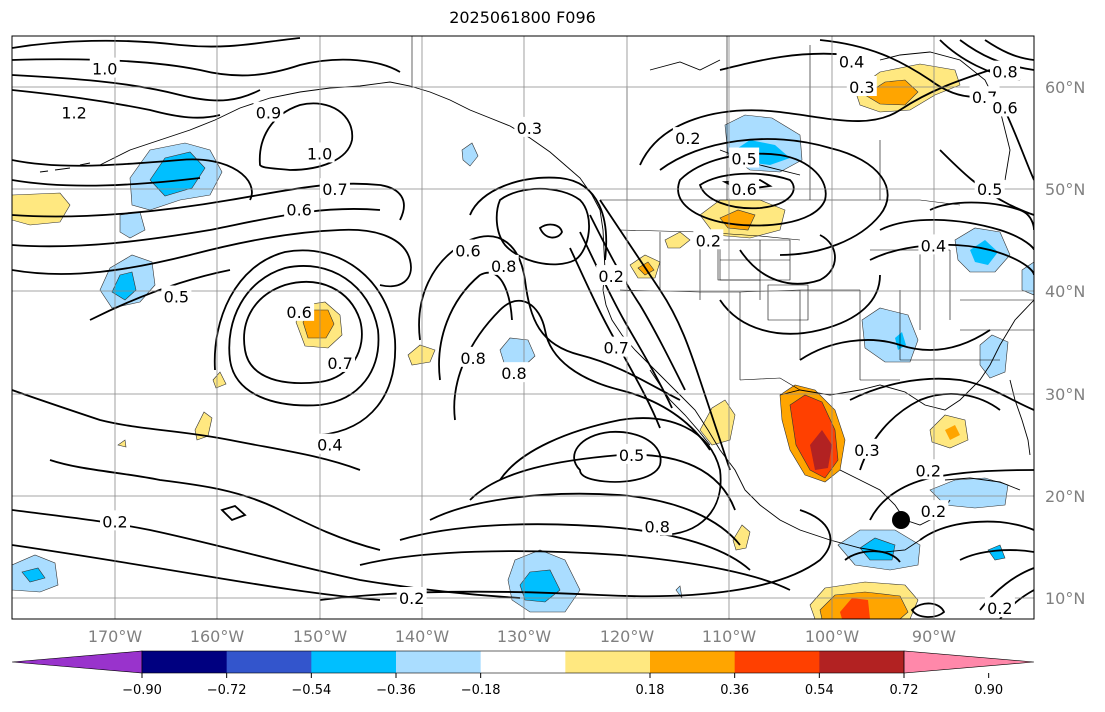  What do you see at coordinates (1065, 291) in the screenshot?
I see `lat-label: 40°N` at bounding box center [1065, 291].